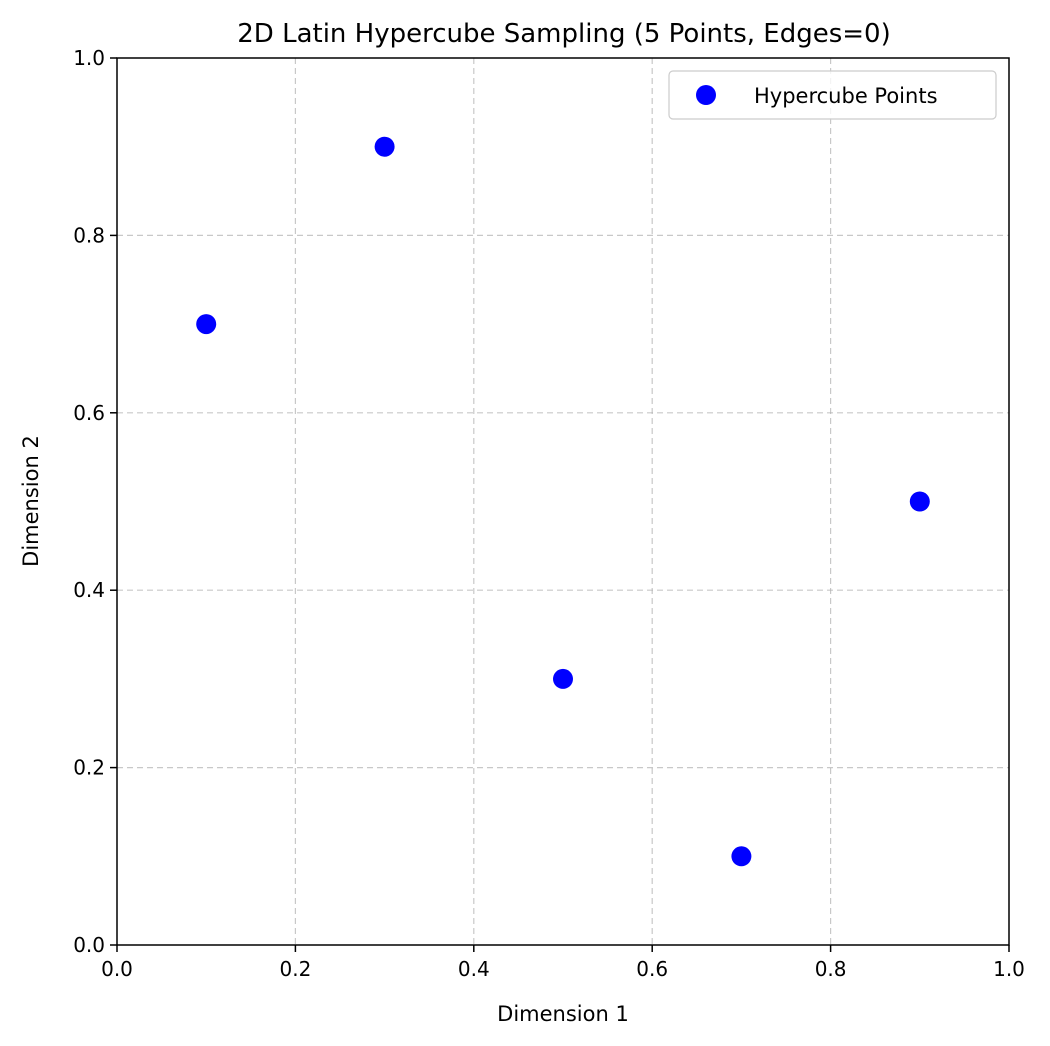  I want to click on y-tick-label: 0.0, so click(89, 945).